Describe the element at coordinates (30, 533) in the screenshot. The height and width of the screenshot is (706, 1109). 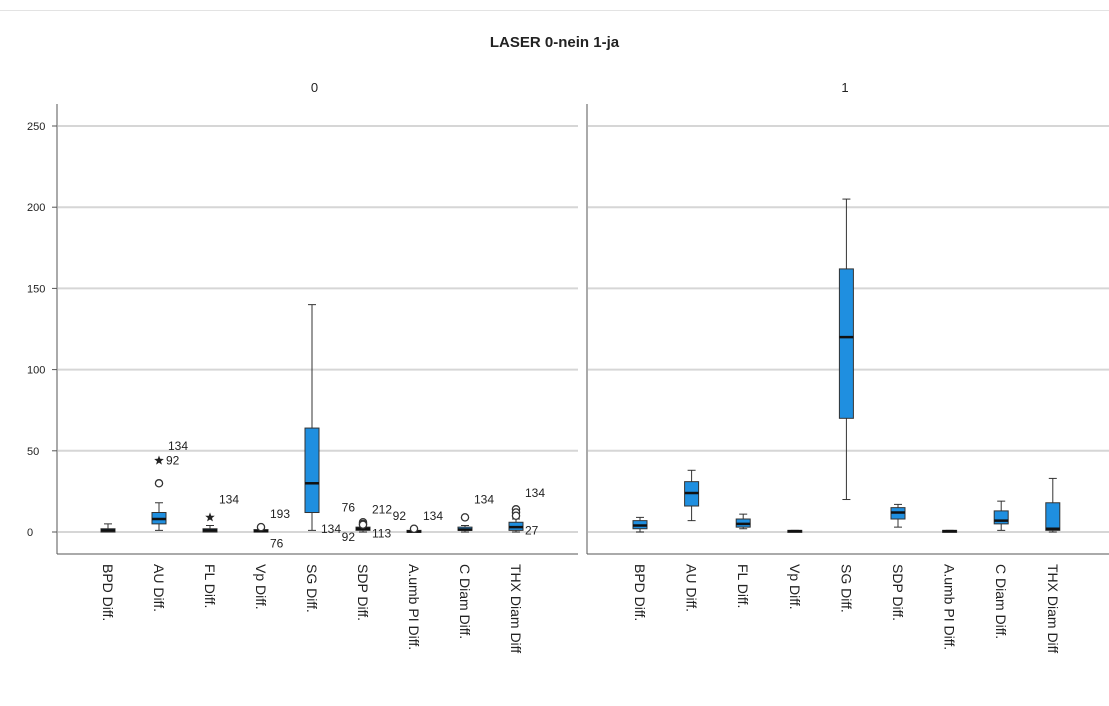
I see `y-tick-label-0: 0` at that location.